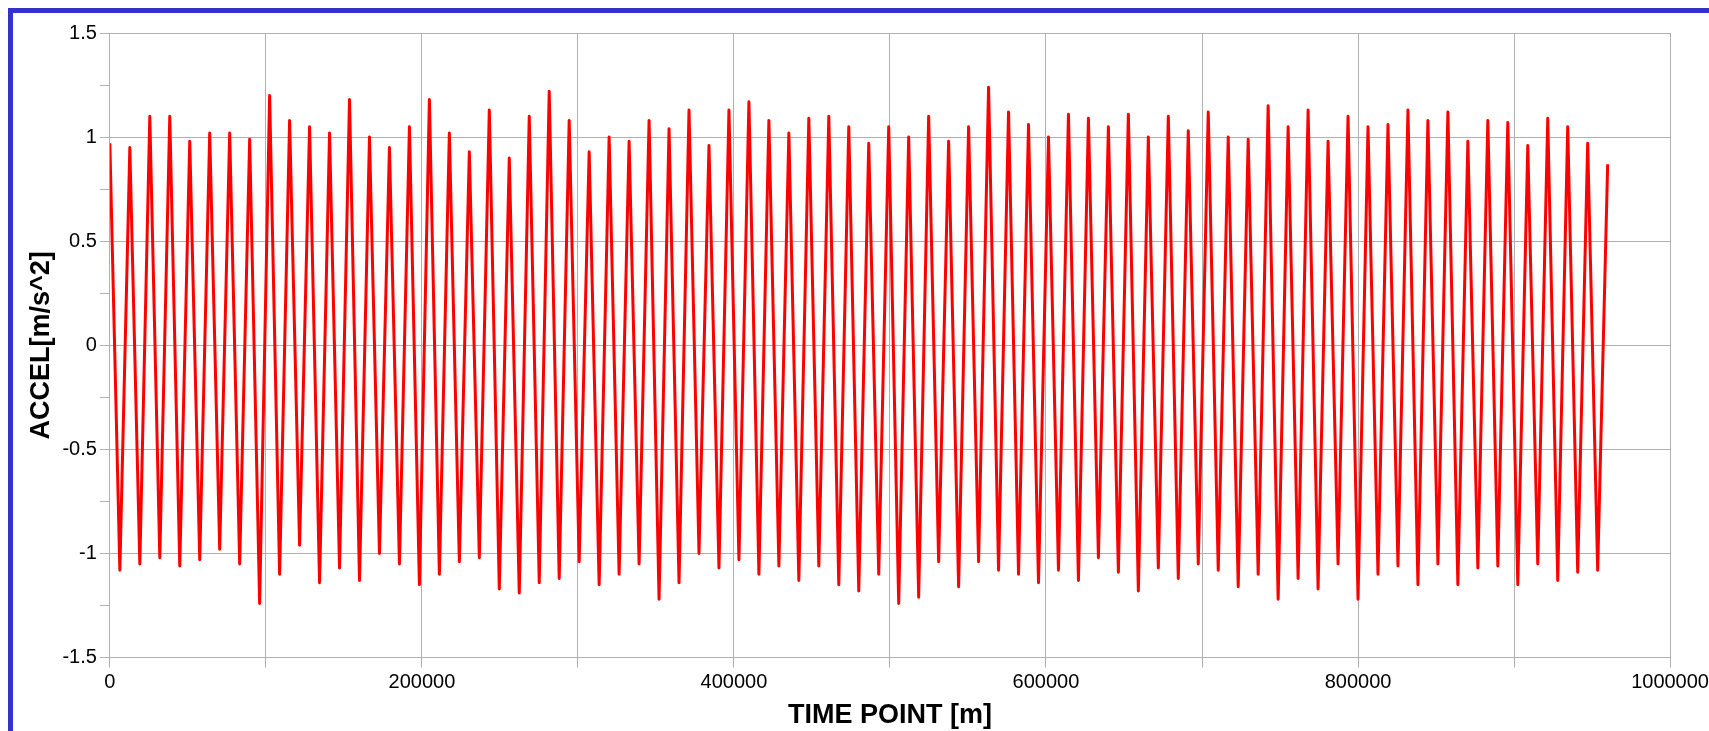  What do you see at coordinates (88, 552) in the screenshot?
I see `y-tick-label: -1` at bounding box center [88, 552].